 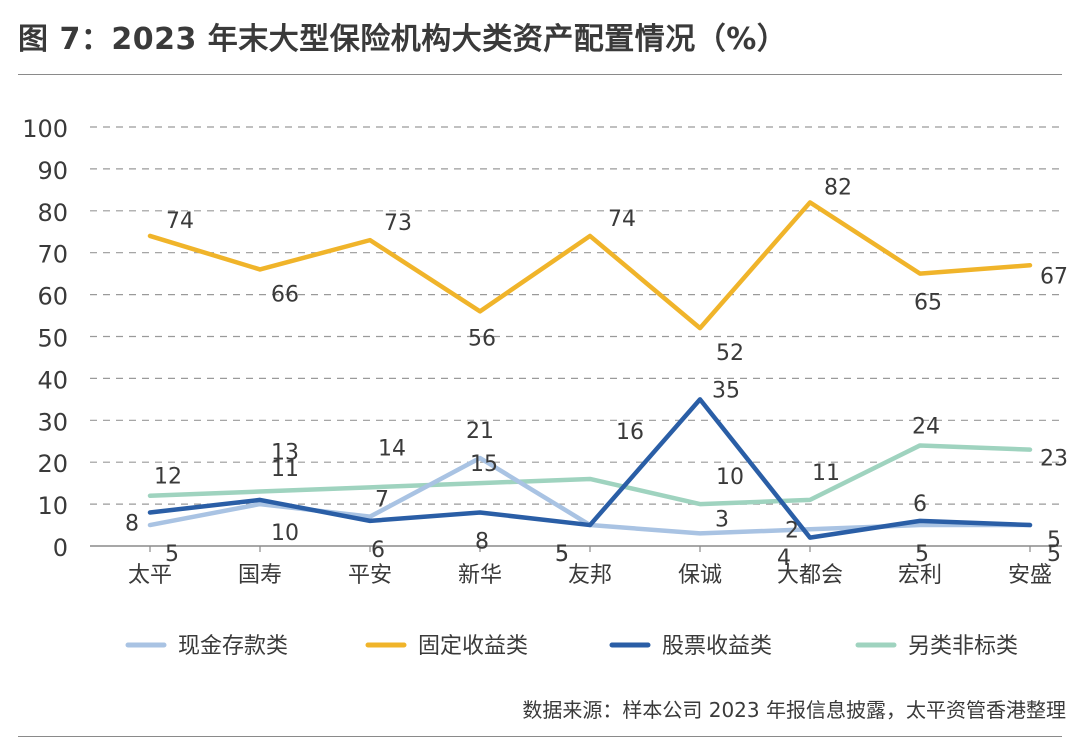 What do you see at coordinates (1030, 575) in the screenshot?
I see `x-tick-label: 安盛` at bounding box center [1030, 575].